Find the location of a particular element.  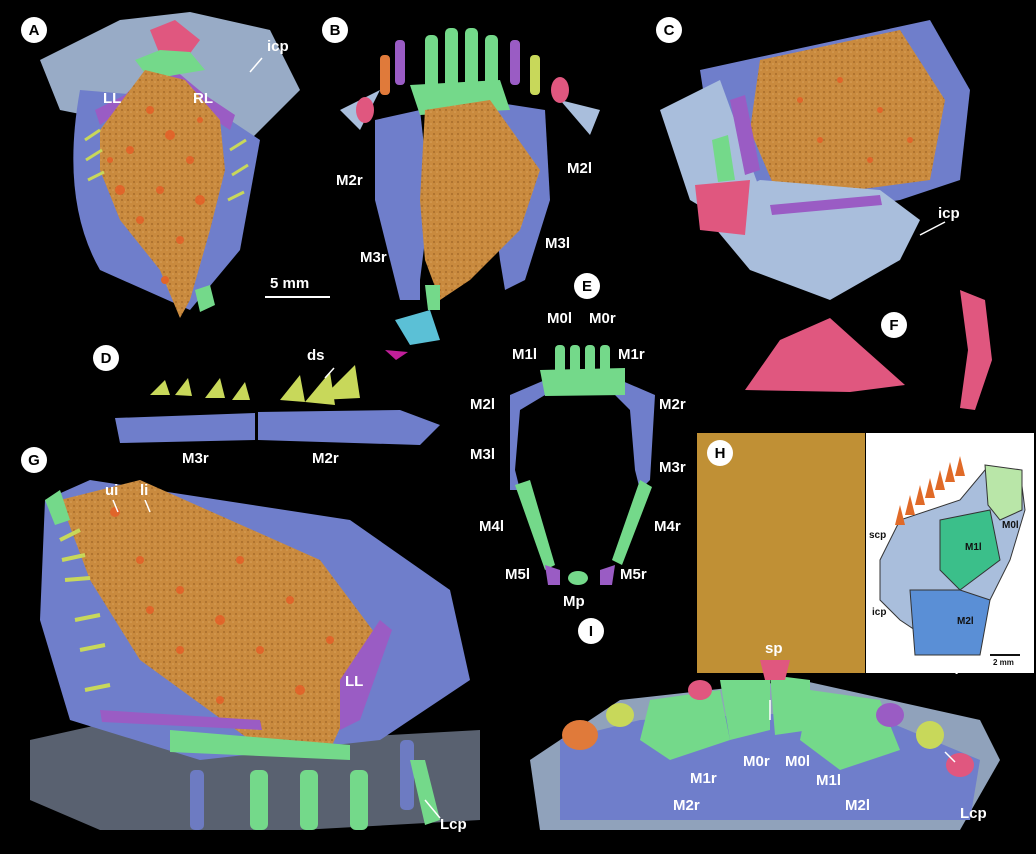

label-e-m2l: M2l is located at coordinates (483, 404).